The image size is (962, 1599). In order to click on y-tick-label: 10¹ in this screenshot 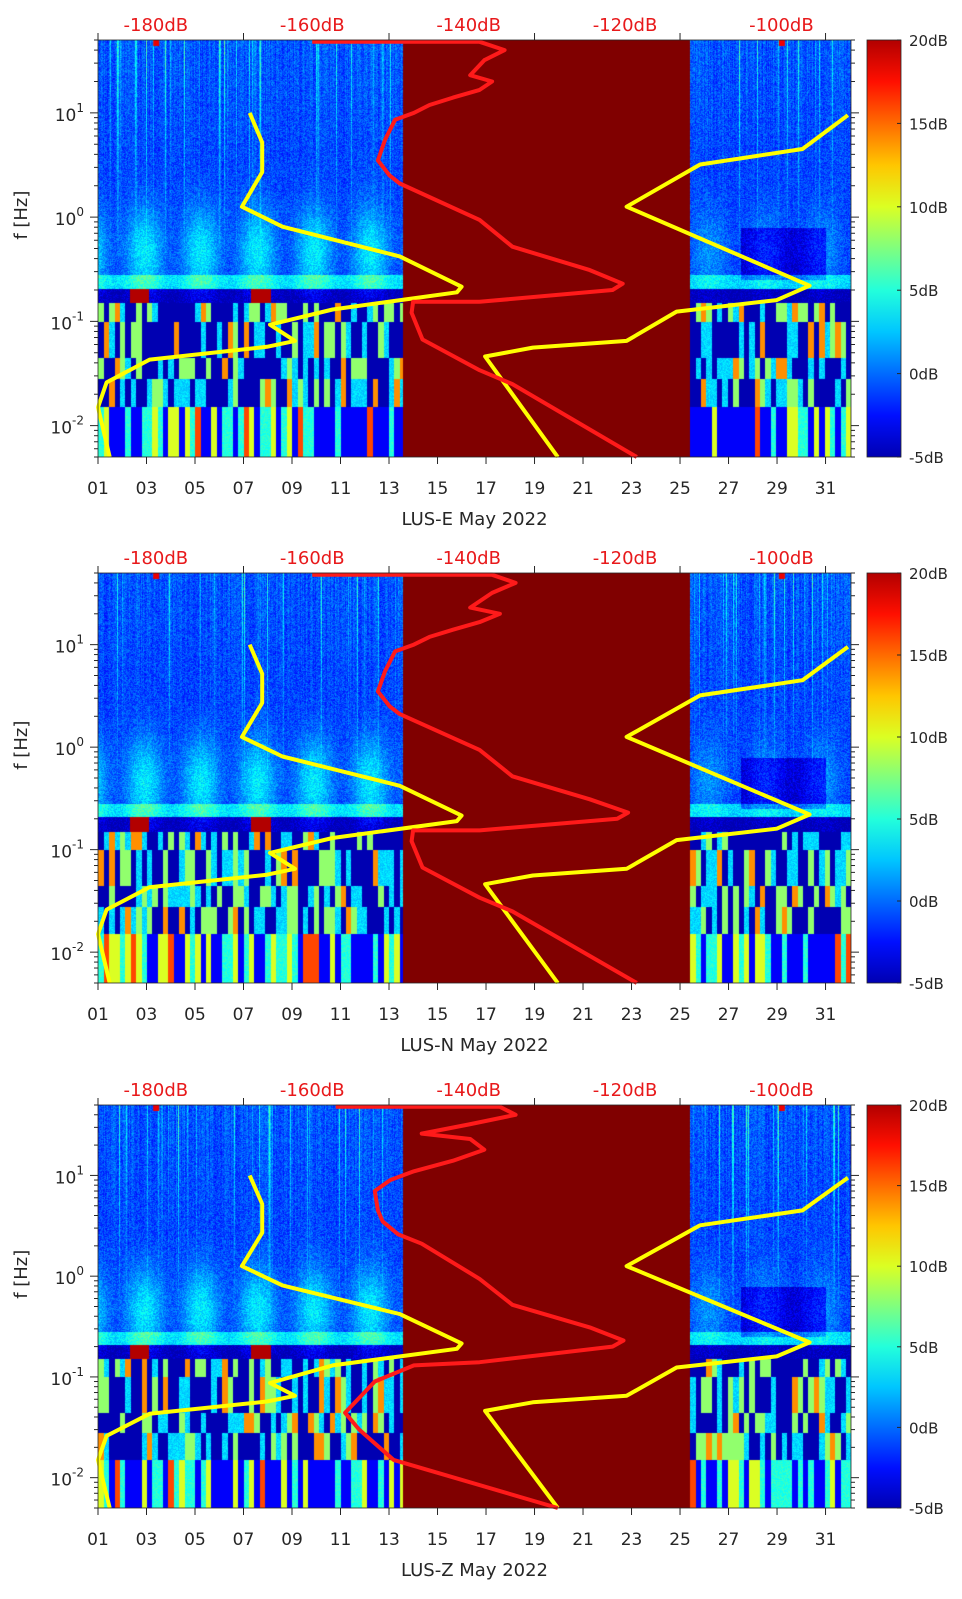, I will do `click(69, 645)`.